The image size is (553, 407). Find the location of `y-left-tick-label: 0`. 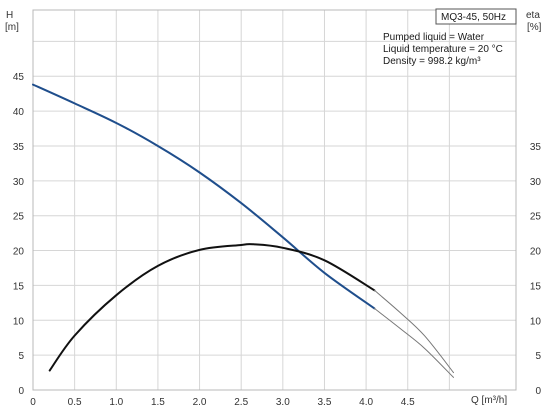

y-left-tick-label: 0 is located at coordinates (21, 391).